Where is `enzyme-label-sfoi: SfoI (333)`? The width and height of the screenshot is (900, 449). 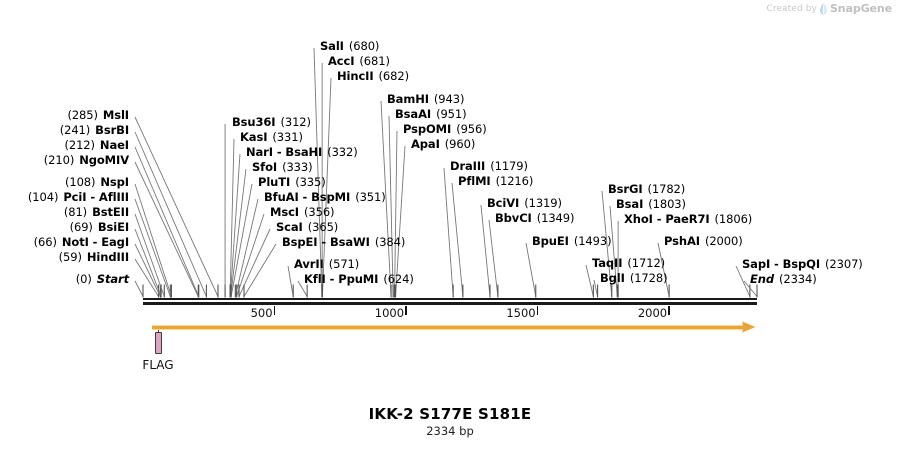 enzyme-label-sfoi: SfoI (333) is located at coordinates (282, 167).